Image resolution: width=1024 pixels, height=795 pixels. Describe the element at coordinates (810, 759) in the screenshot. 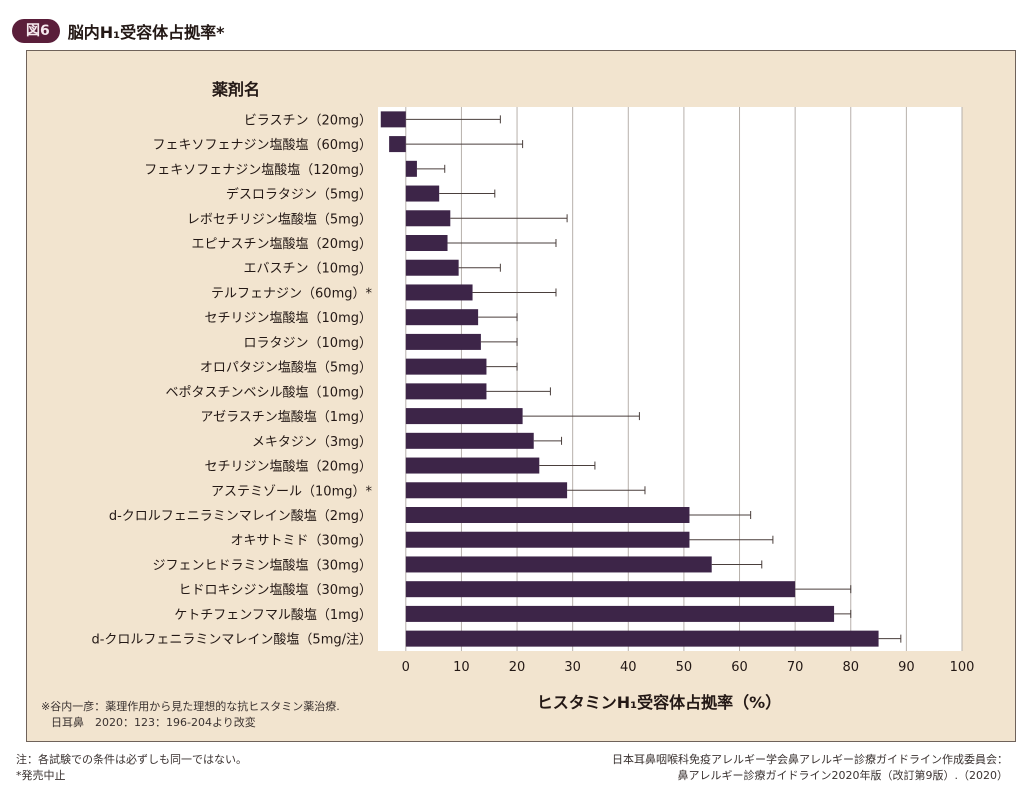

I see `credit-line-1: 日本耳鼻咽喉科免疫アレルギー学会鼻アレルギー診療ガイドライン作成委員会：` at that location.